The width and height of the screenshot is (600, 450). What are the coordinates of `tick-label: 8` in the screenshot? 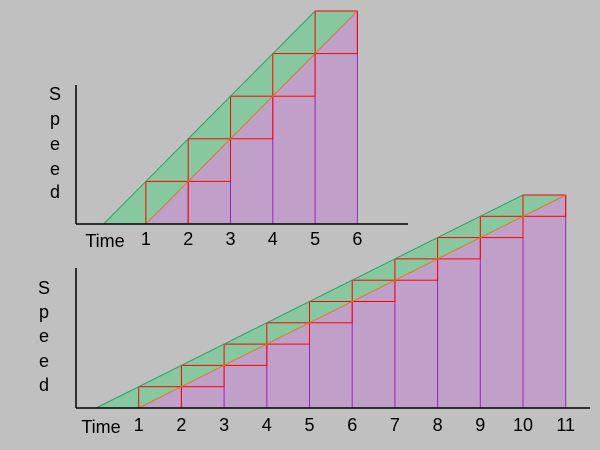 It's located at (438, 425).